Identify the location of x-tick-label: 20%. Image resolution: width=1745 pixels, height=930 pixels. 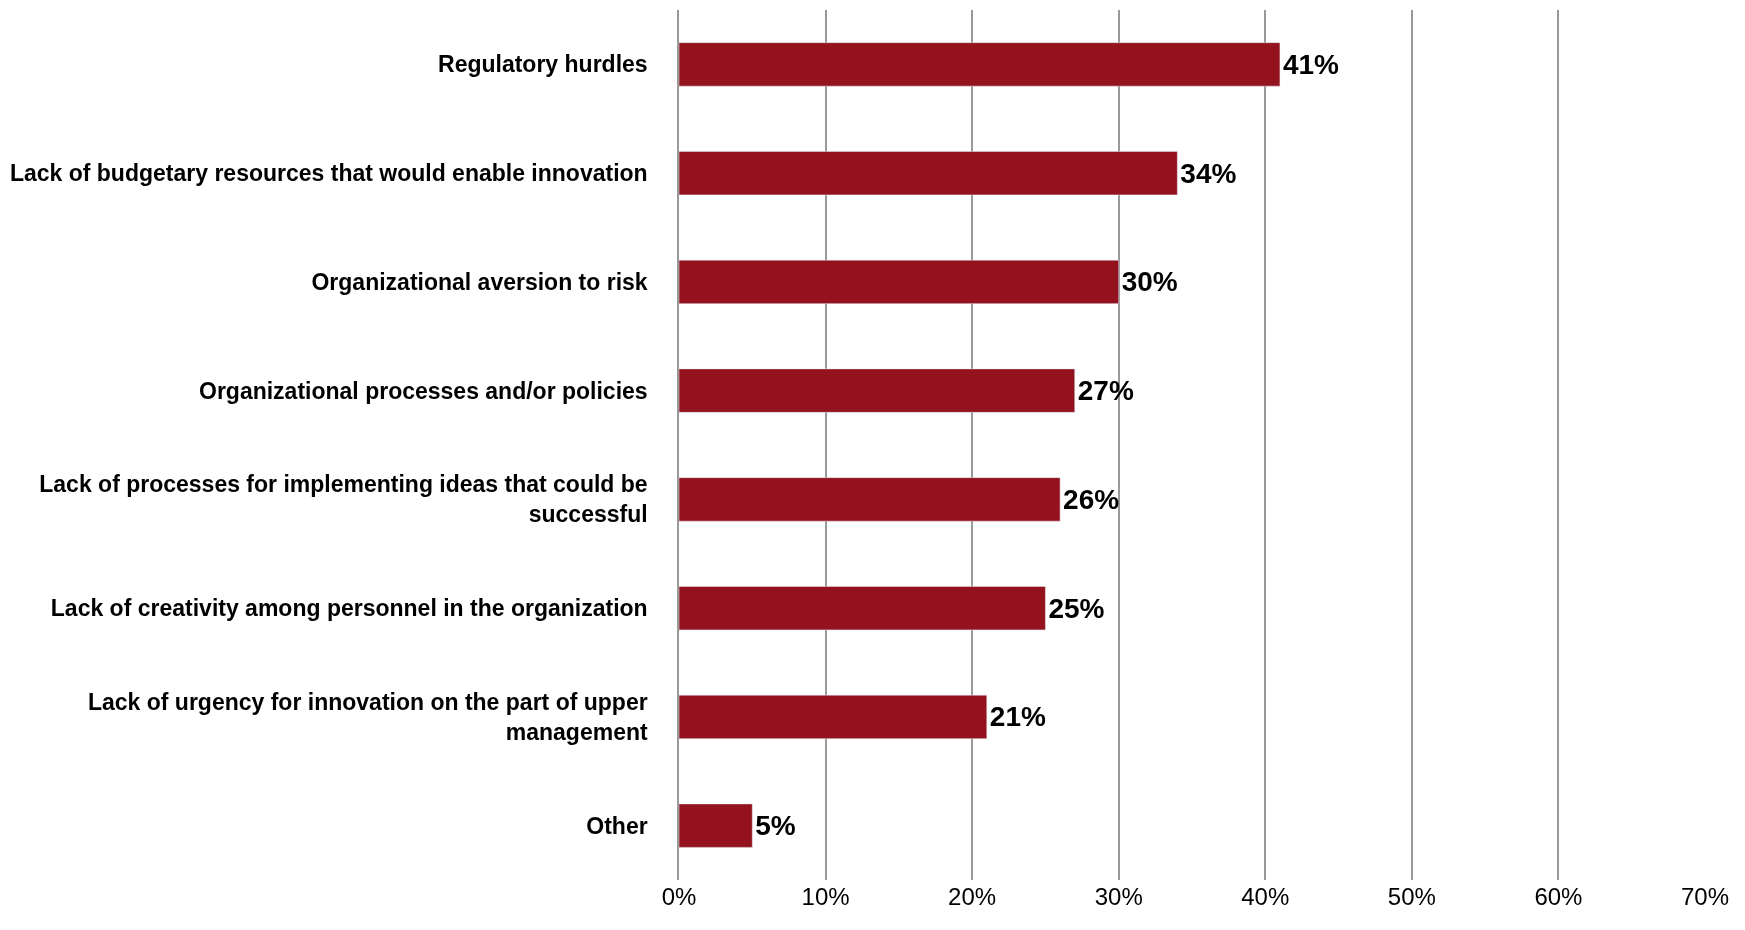
(972, 896).